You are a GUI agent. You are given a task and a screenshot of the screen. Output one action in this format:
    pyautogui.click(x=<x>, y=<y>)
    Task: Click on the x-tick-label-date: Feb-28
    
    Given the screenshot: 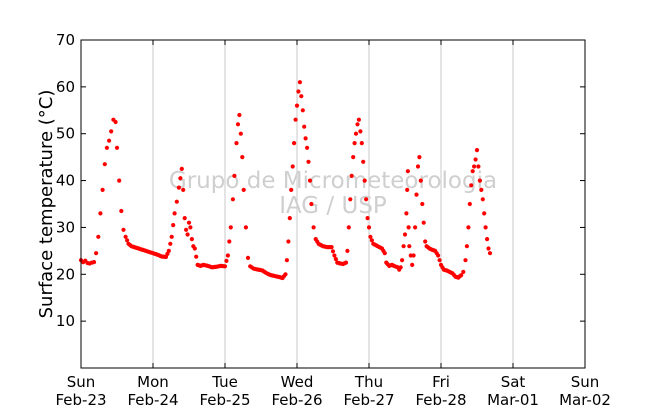 What is the action you would take?
    pyautogui.click(x=440, y=400)
    